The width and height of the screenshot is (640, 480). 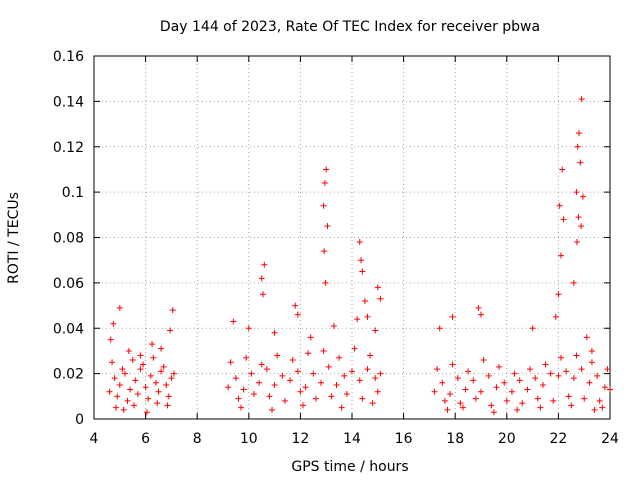 What do you see at coordinates (68, 148) in the screenshot?
I see `y-tick-label: 0.12` at bounding box center [68, 148].